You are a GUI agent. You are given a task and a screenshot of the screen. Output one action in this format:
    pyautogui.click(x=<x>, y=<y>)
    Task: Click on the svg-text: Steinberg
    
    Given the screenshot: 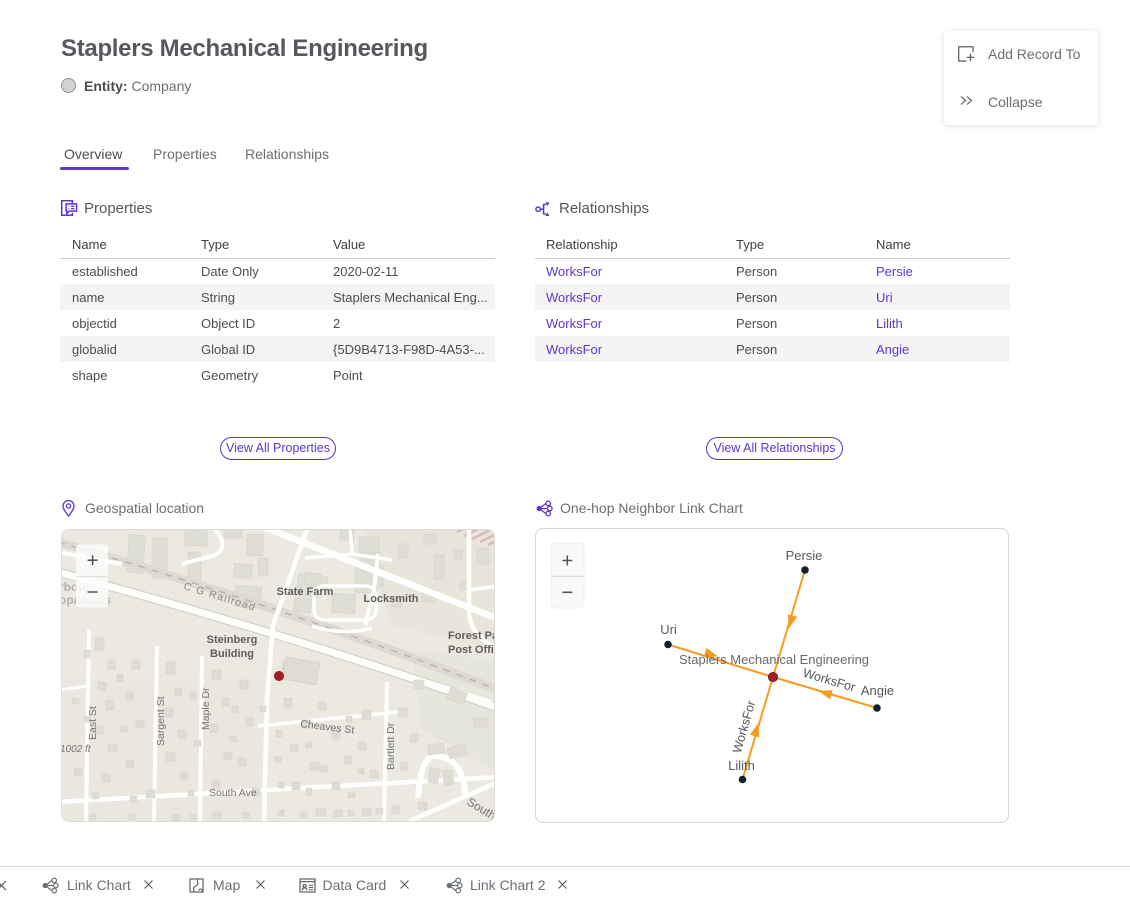 What is the action you would take?
    pyautogui.click(x=232, y=640)
    